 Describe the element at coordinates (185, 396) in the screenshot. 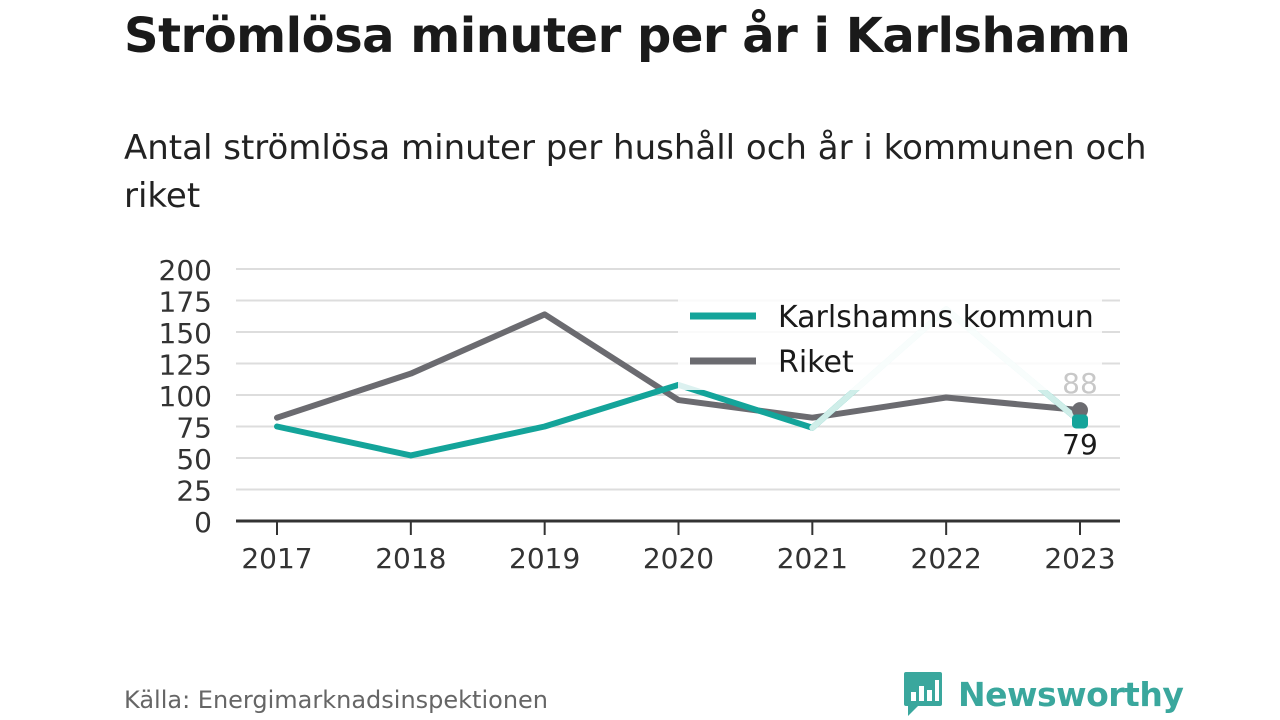

I see `y-tick-label: 100` at that location.